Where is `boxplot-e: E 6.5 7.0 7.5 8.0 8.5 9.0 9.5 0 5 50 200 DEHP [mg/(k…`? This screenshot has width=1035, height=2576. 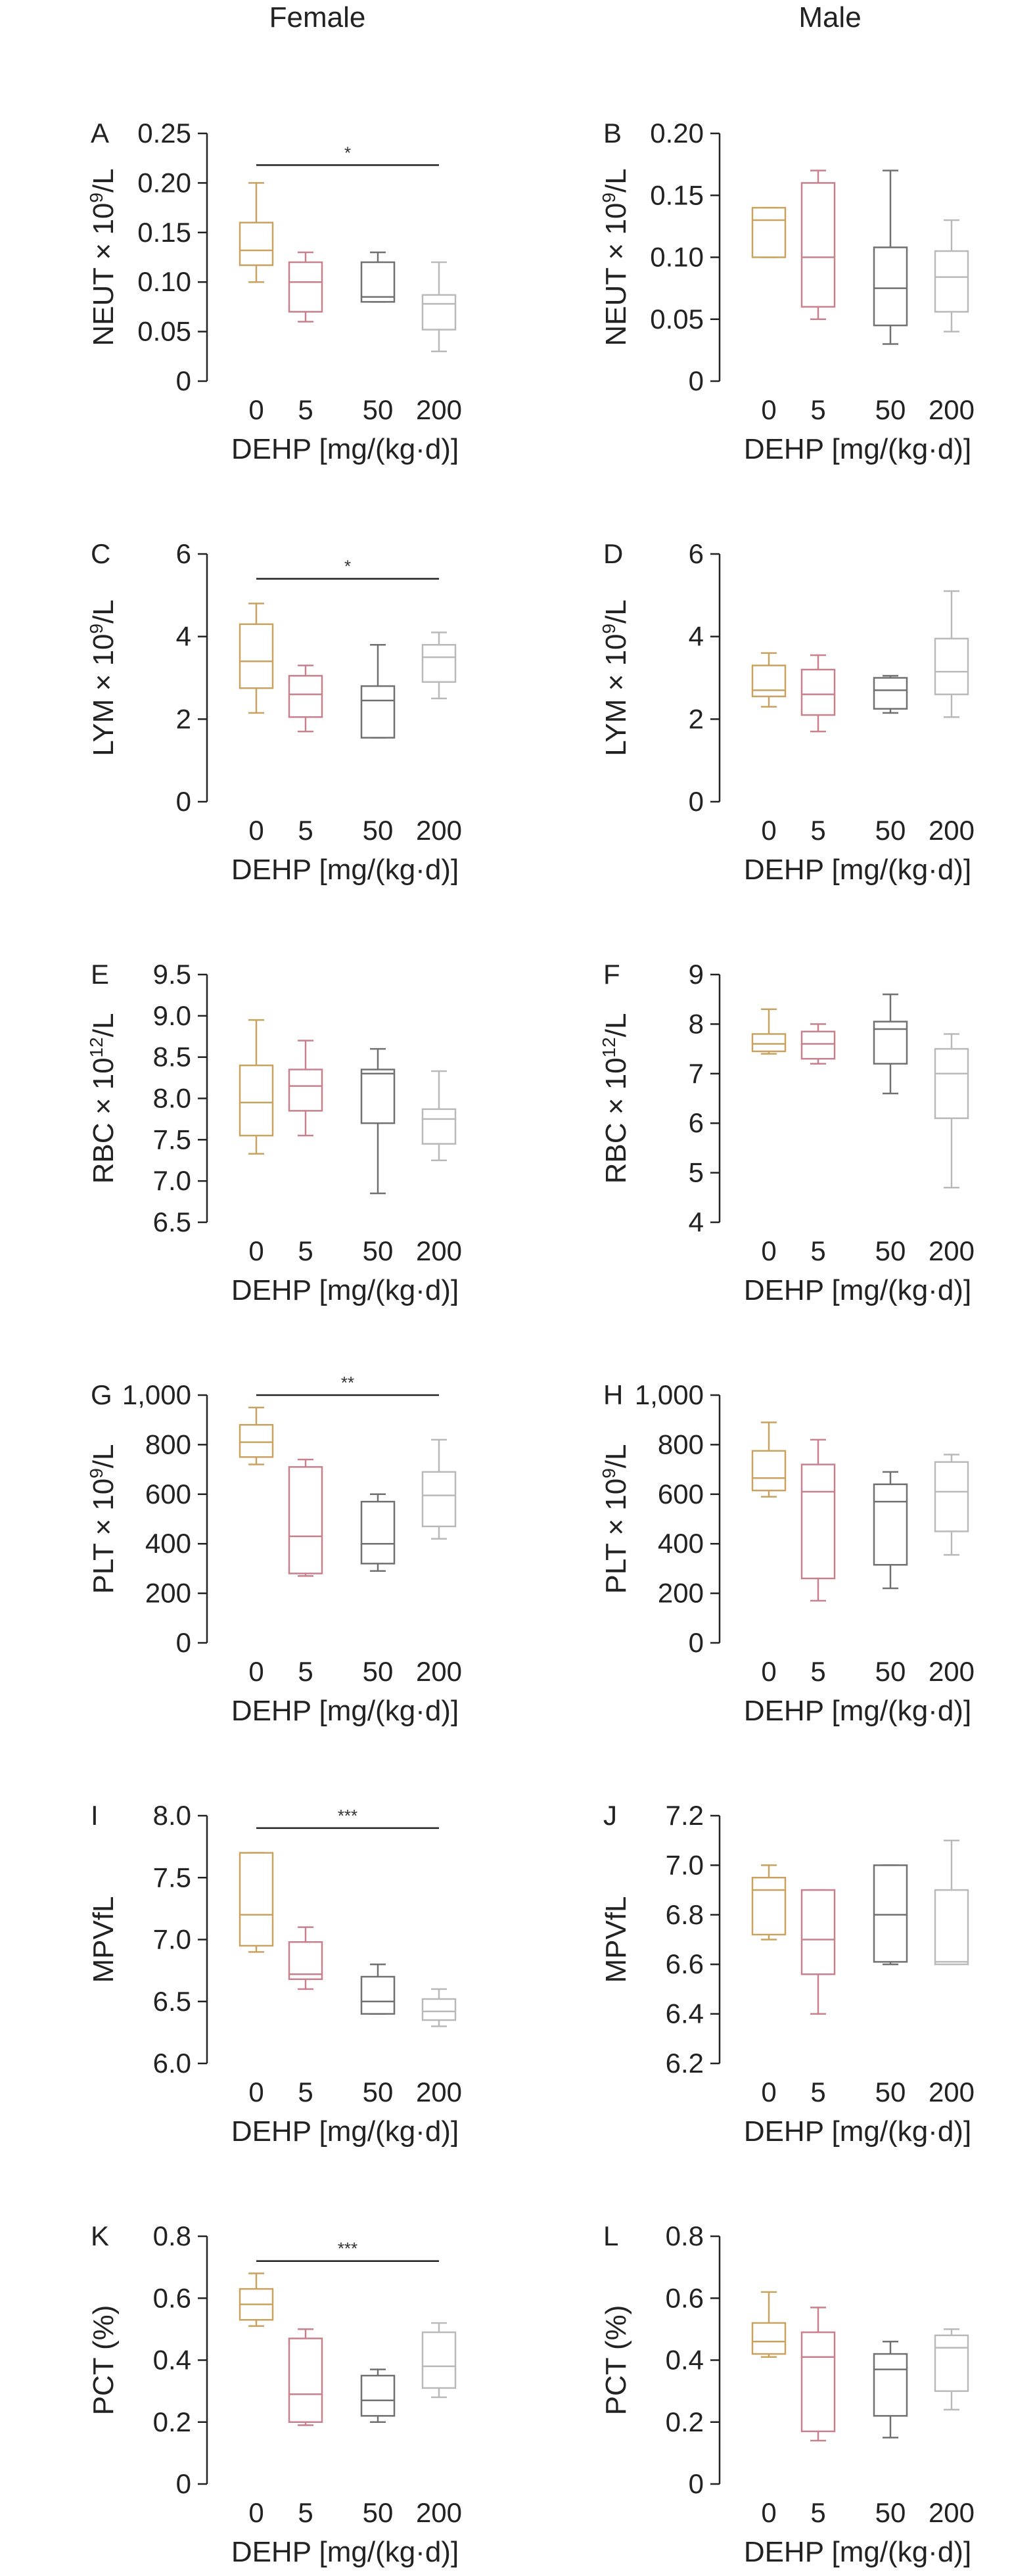
boxplot-e: E 6.5 7.0 7.5 8.0 8.5 9.0 9.5 0 5 50 200 DEHP [mg/(k… is located at coordinates (274, 1132).